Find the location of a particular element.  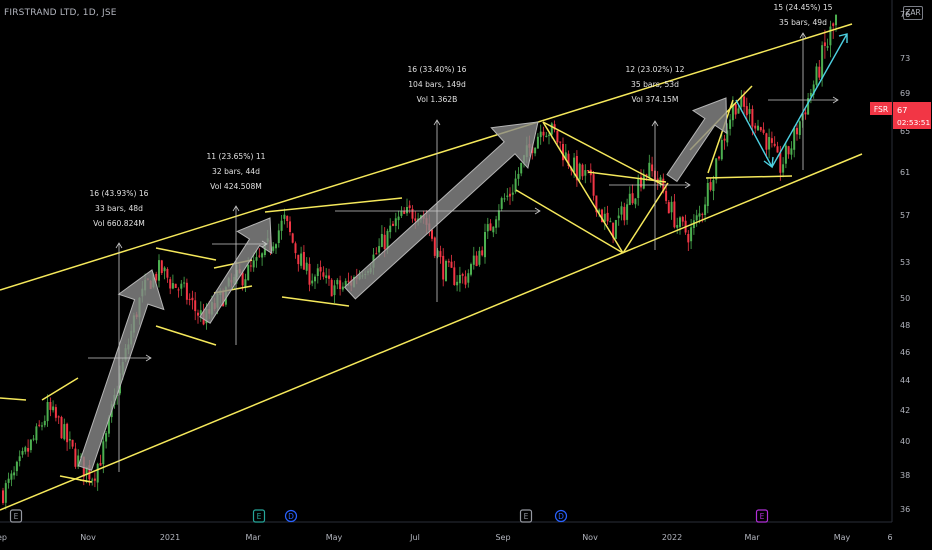

y-tick-label: 69 is located at coordinates (905, 93).